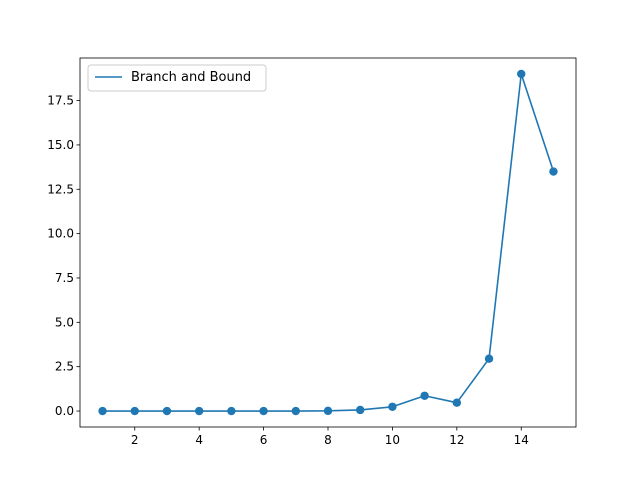 This screenshot has height=480, width=640. What do you see at coordinates (392, 440) in the screenshot?
I see `x-tick-label: 10` at bounding box center [392, 440].